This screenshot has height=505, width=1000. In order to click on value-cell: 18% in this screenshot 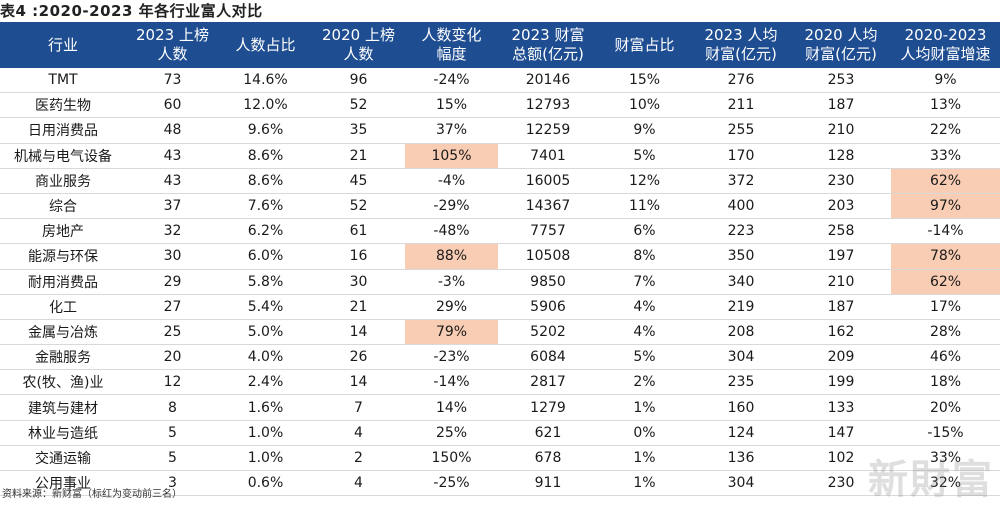, I will do `click(945, 382)`.